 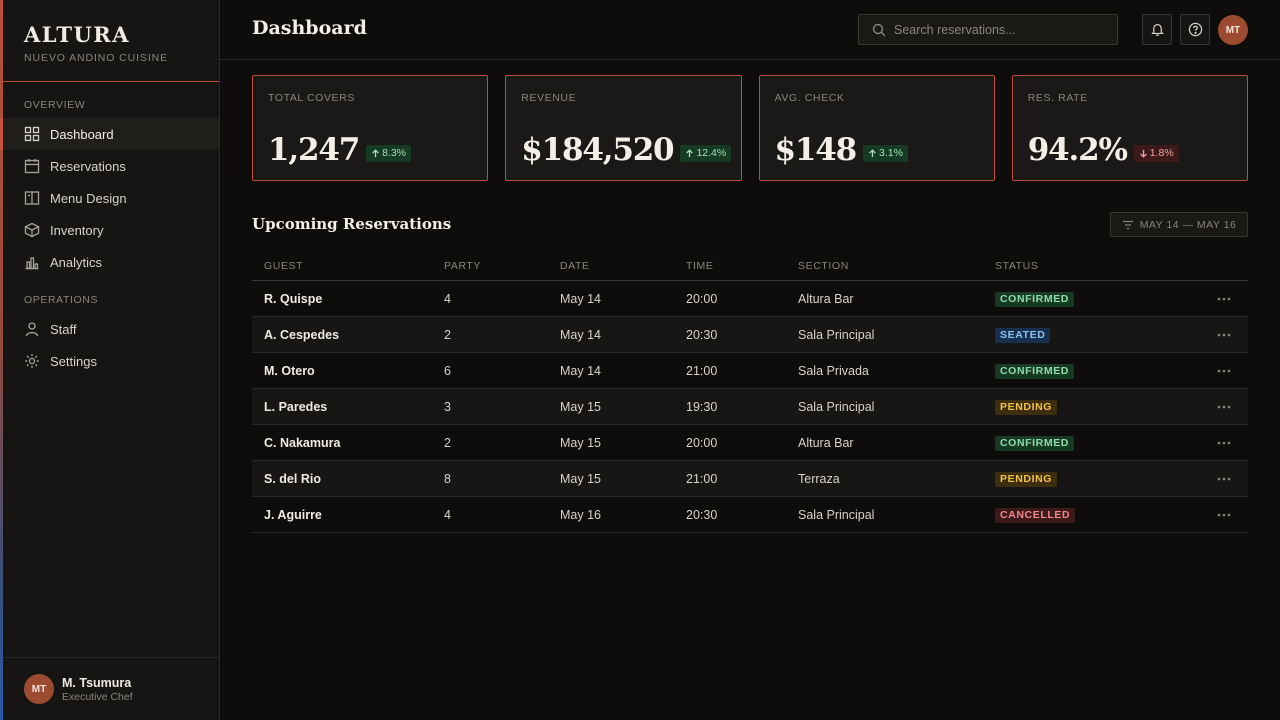 I want to click on column-header-status: STATUS, so click(x=1017, y=266).